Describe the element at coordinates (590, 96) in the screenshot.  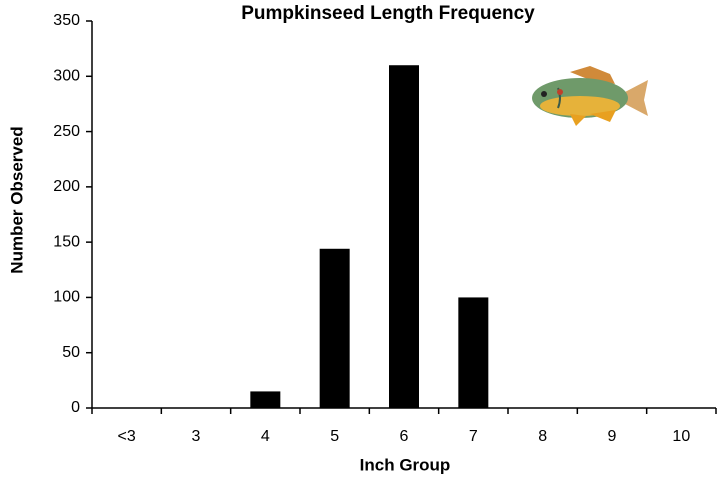
I see `fish-illustration` at that location.